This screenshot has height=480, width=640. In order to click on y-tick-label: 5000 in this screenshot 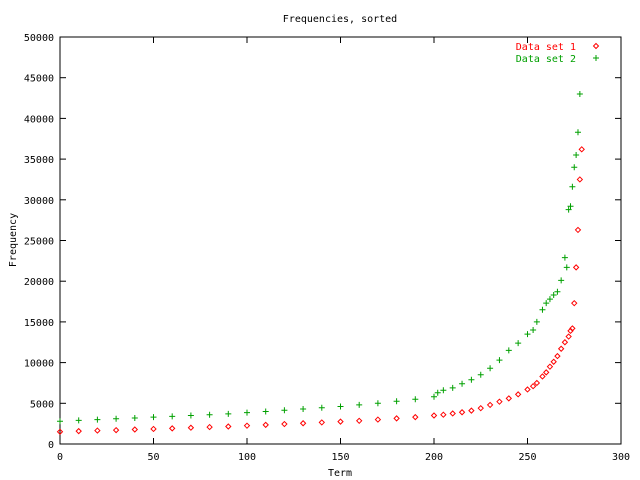, I will do `click(42, 404)`.